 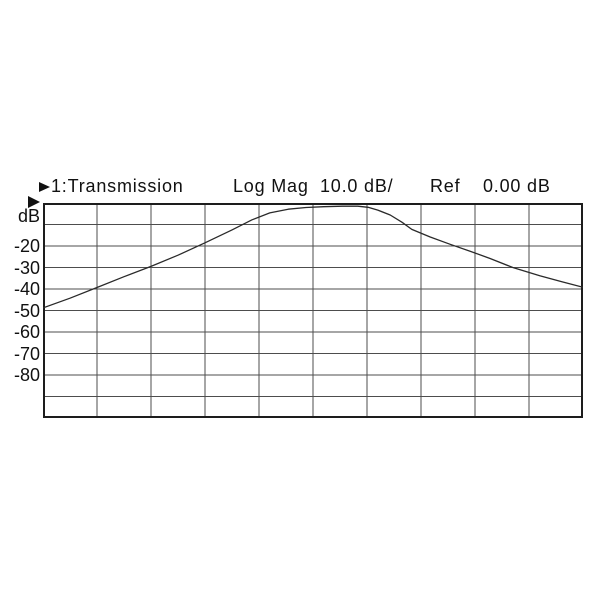 I want to click on y-axis-tick-label: -60, so click(x=26, y=332).